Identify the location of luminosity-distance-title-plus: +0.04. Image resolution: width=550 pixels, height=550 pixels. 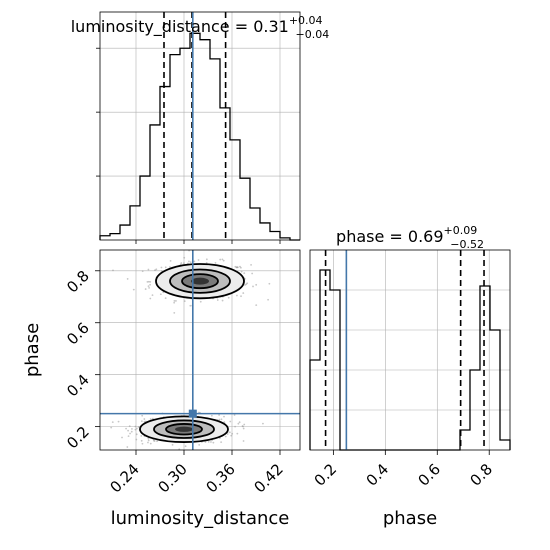
(306, 20).